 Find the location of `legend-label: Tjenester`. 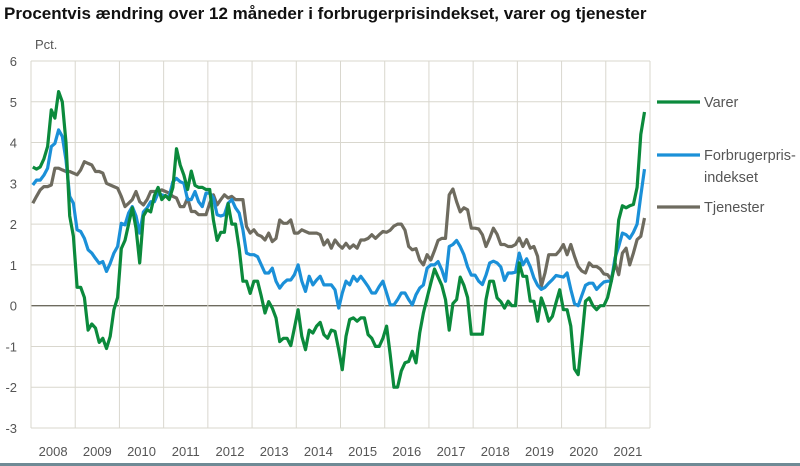

legend-label: Tjenester is located at coordinates (734, 208).